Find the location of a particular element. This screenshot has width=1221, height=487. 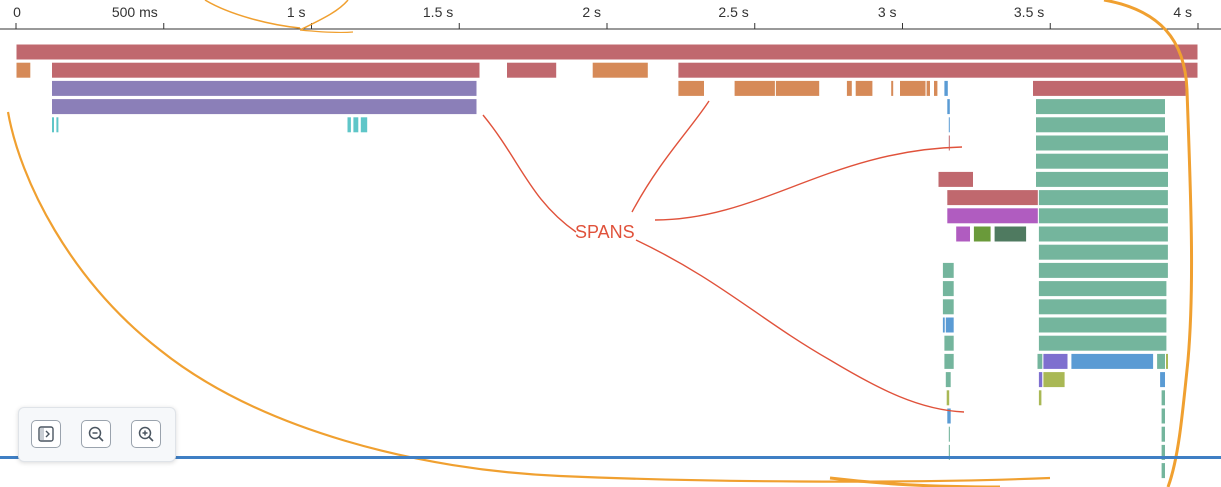

zoom-in-button is located at coordinates (146, 434).